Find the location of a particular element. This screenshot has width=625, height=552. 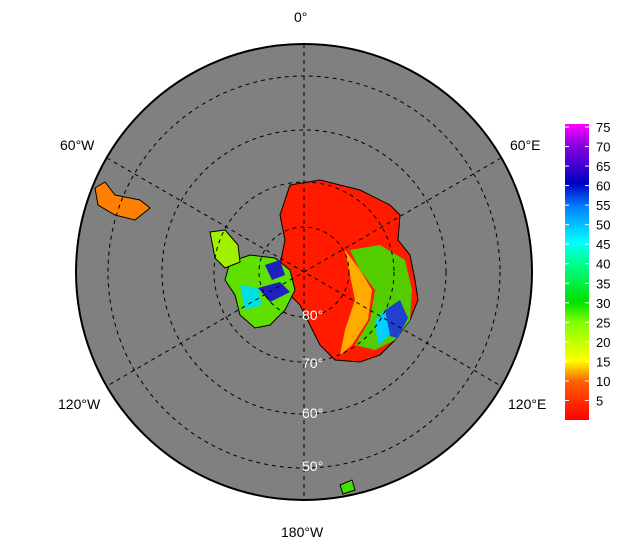

lat-label-60: 60° is located at coordinates (312, 413).